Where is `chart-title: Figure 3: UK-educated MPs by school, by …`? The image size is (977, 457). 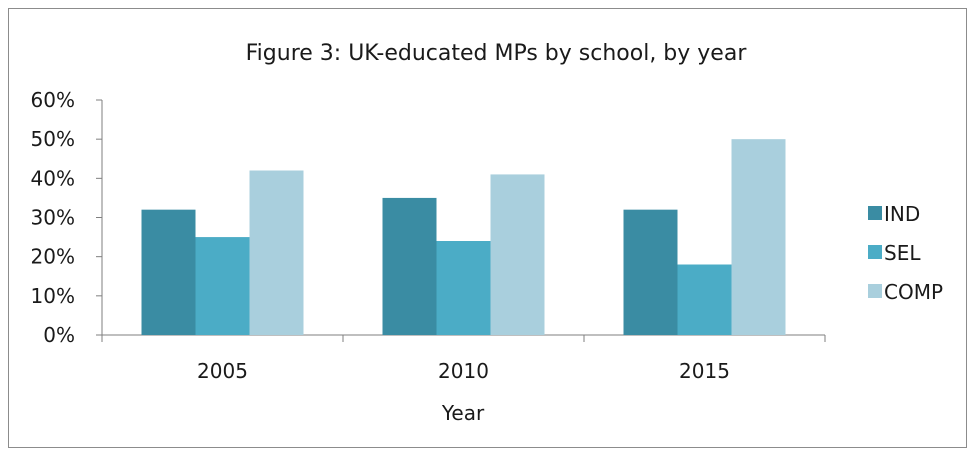
chart-title: Figure 3: UK-educated MPs by school, by … is located at coordinates (497, 53).